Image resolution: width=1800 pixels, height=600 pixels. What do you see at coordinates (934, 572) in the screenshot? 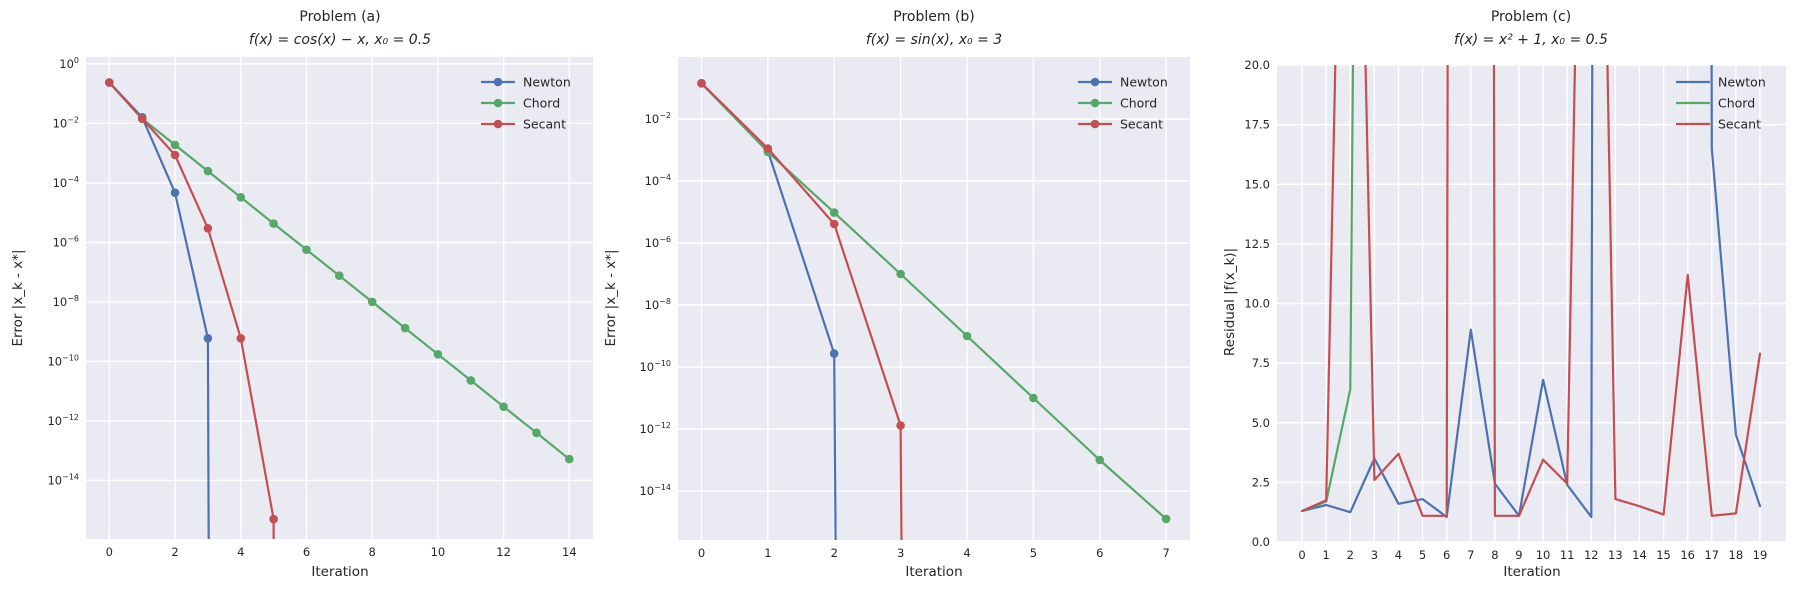
I see `plot-b-xlabel: Iteration` at bounding box center [934, 572].